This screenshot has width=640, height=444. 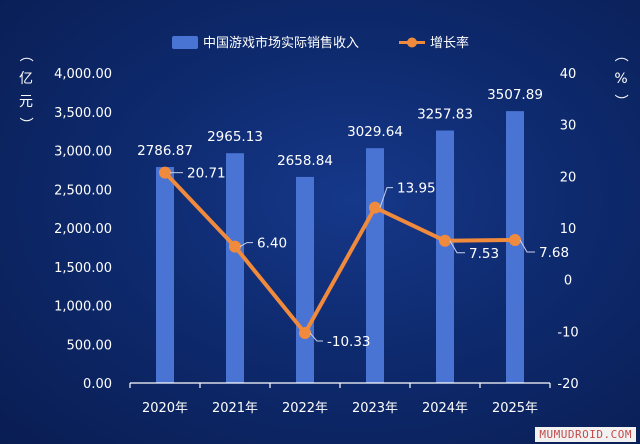 What do you see at coordinates (235, 408) in the screenshot?
I see `x-tick-label: 2021年` at bounding box center [235, 408].